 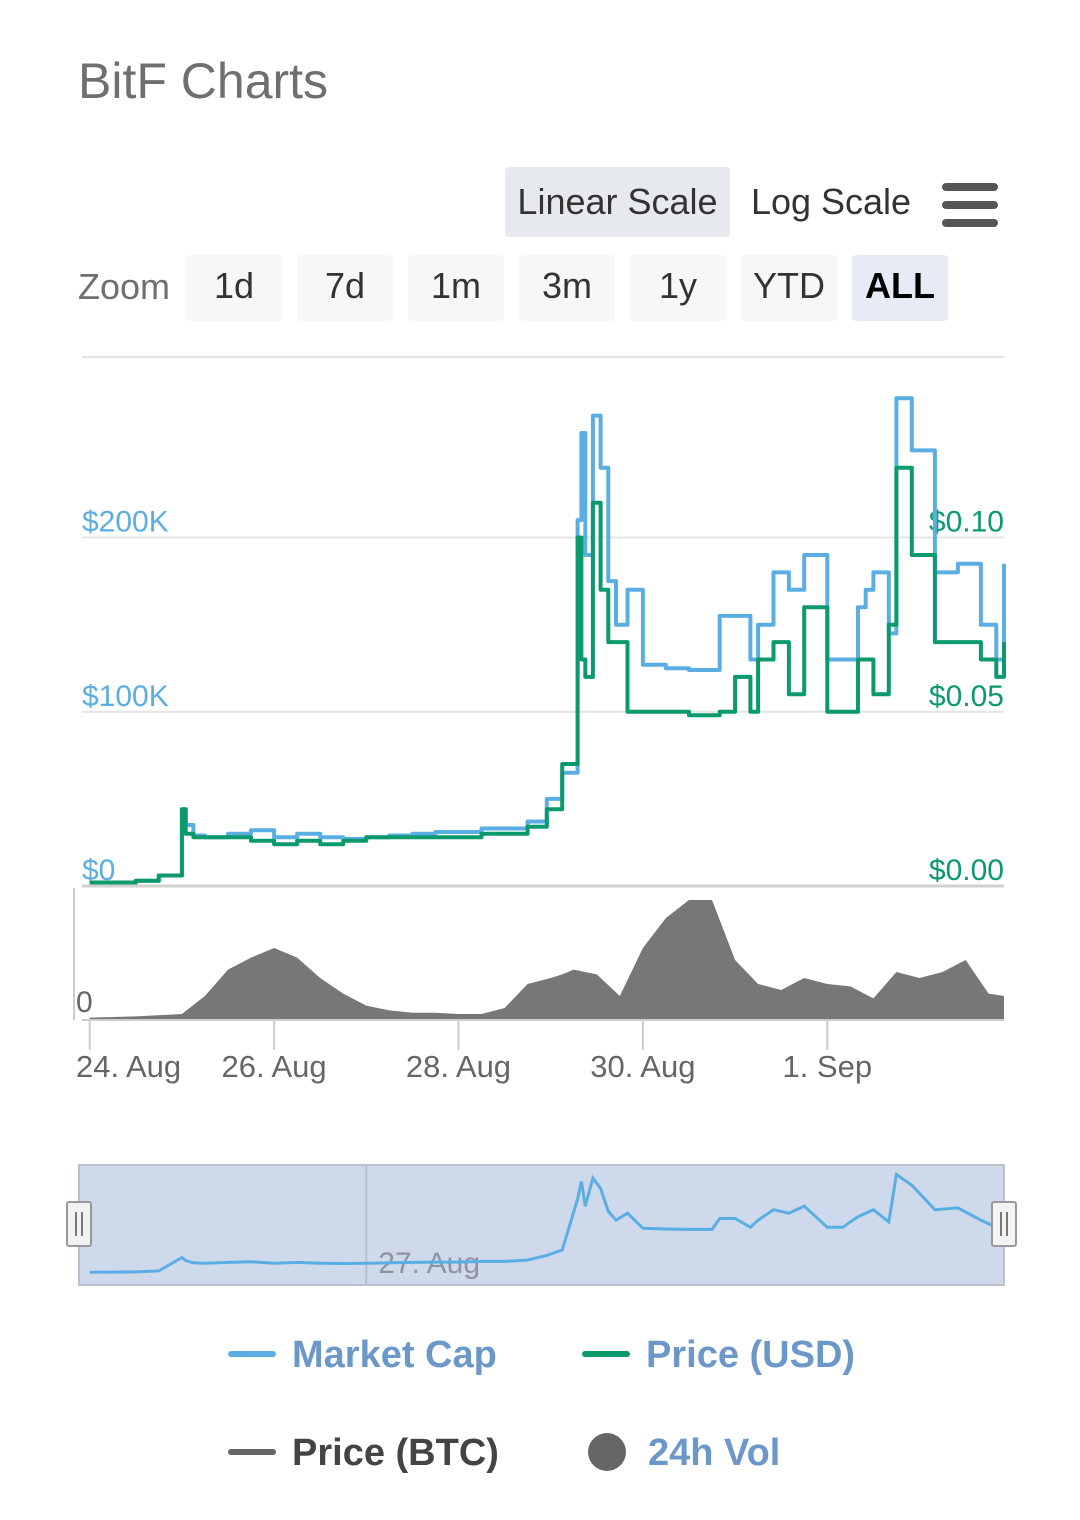 I want to click on legend-market-cap-label: Market Cap, so click(x=394, y=1355).